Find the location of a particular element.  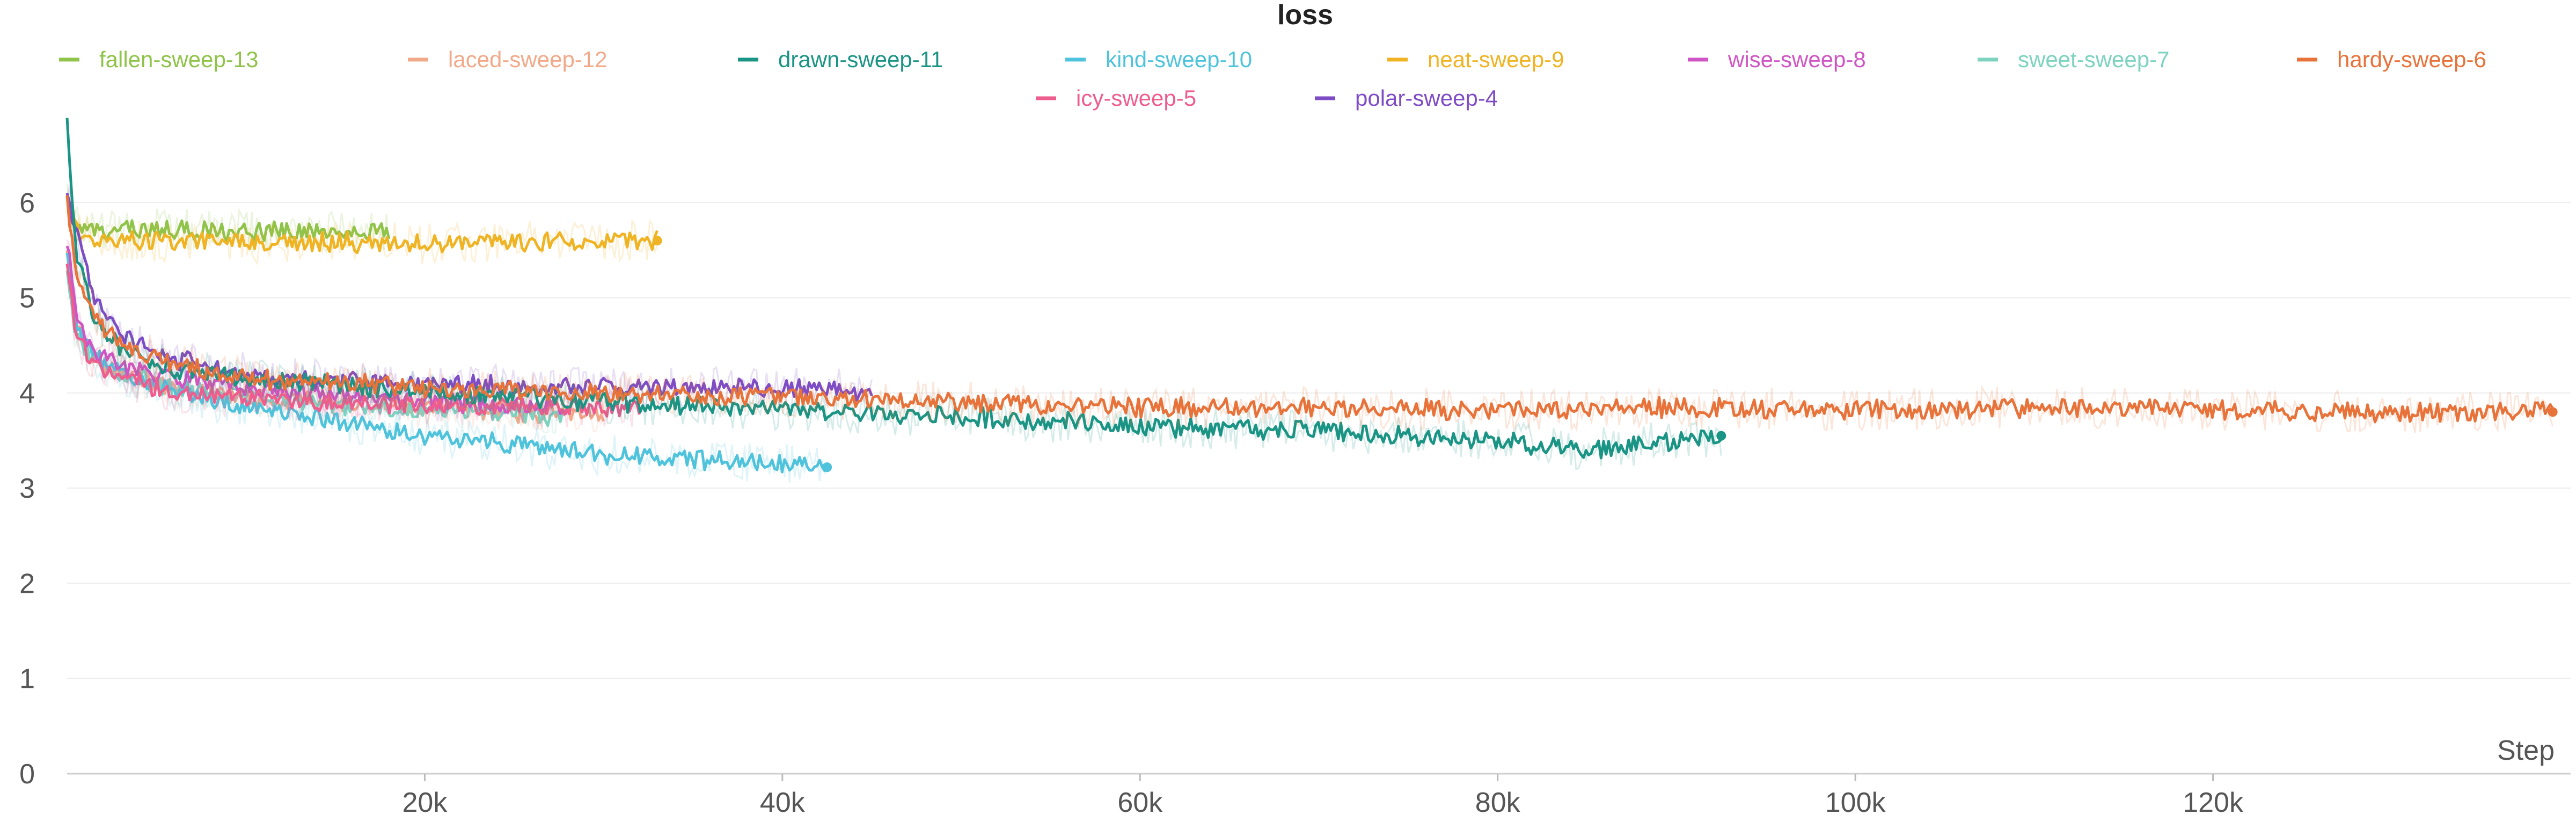

legend-label: wise-sweep-8 is located at coordinates (1797, 59).